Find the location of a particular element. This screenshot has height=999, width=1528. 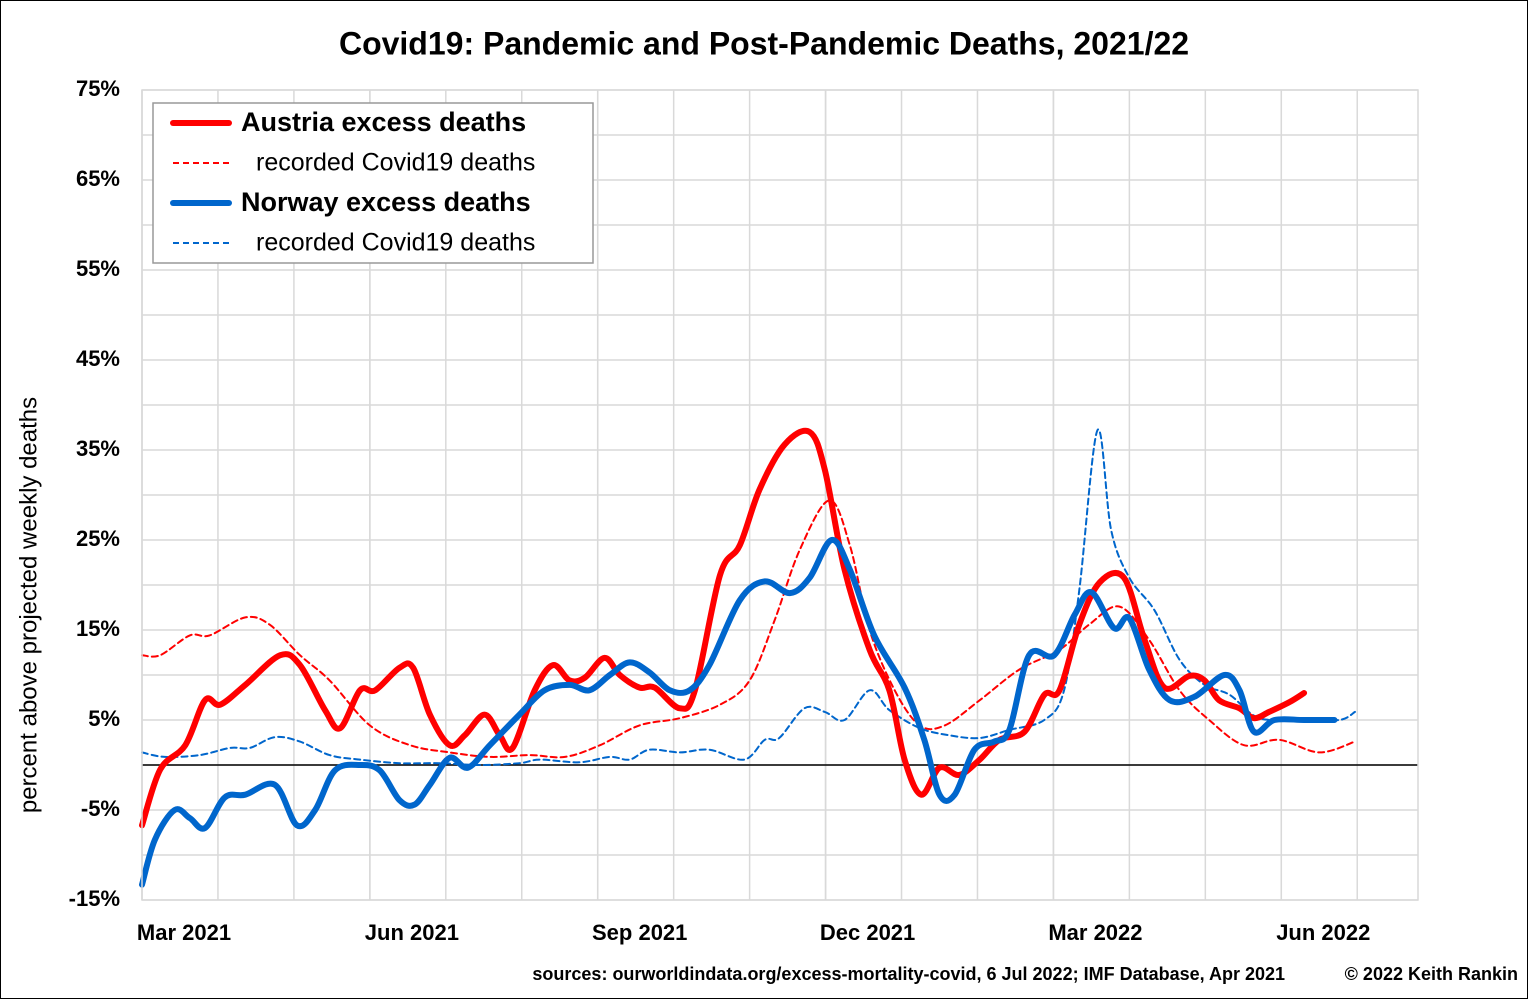

legend-label: Austria excess deaths is located at coordinates (383, 122).